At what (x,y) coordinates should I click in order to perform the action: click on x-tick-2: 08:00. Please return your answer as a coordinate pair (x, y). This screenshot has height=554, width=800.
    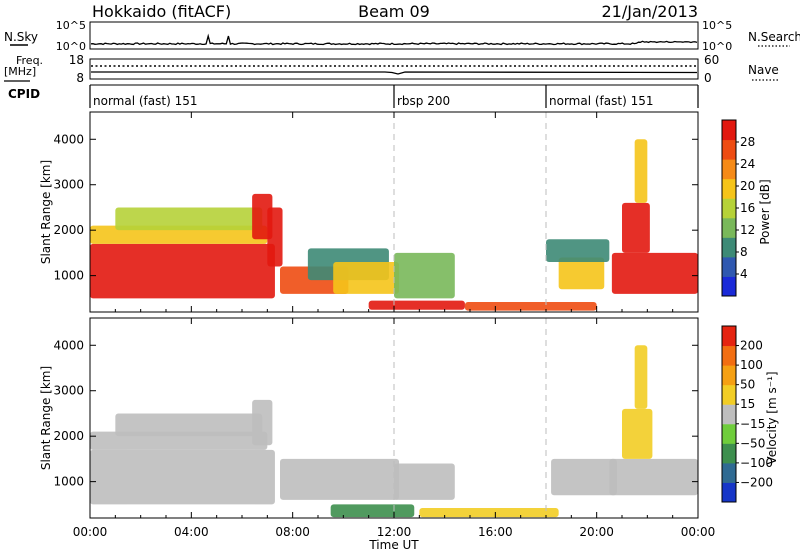
    Looking at the image, I should click on (292, 532).